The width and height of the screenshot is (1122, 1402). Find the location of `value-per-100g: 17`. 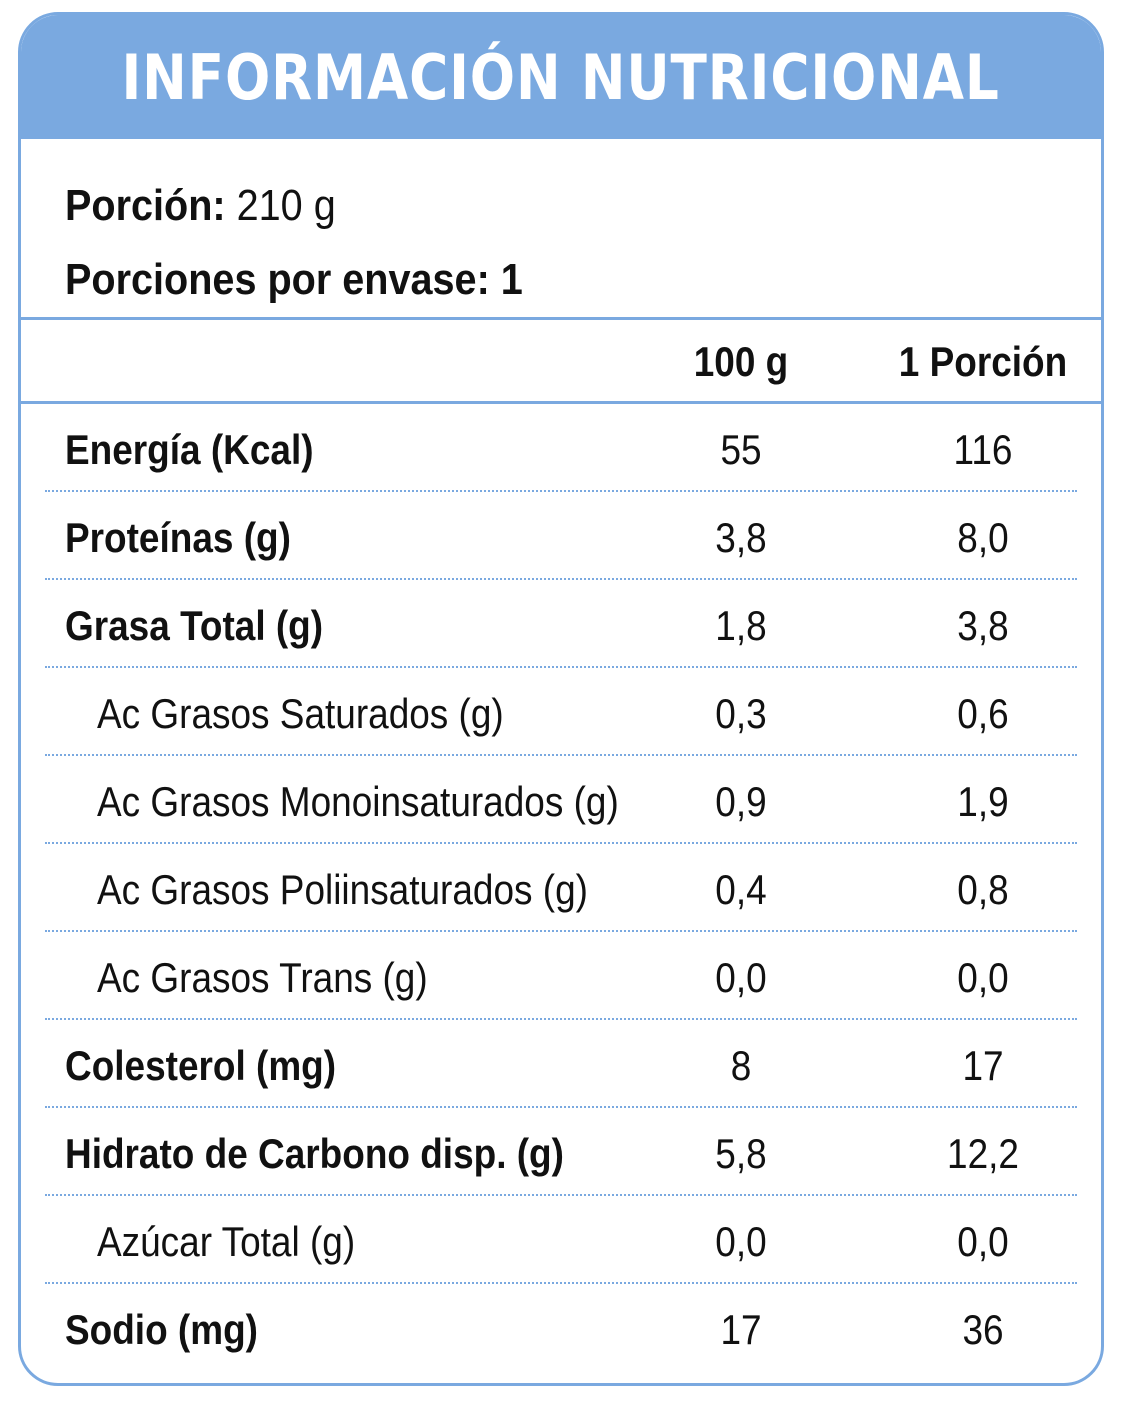

value-per-100g: 17 is located at coordinates (741, 1329).